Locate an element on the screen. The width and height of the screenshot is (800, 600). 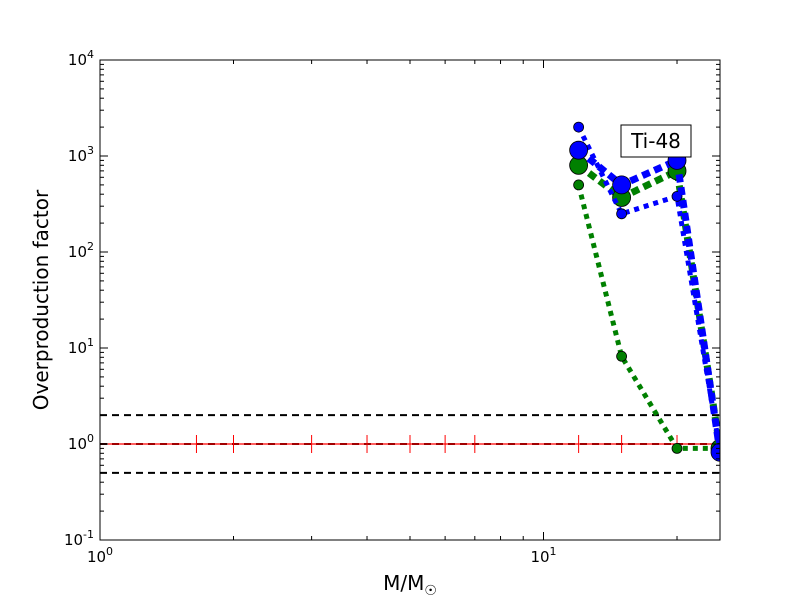
y-tick-label: 10⁰ is located at coordinates (81, 442).